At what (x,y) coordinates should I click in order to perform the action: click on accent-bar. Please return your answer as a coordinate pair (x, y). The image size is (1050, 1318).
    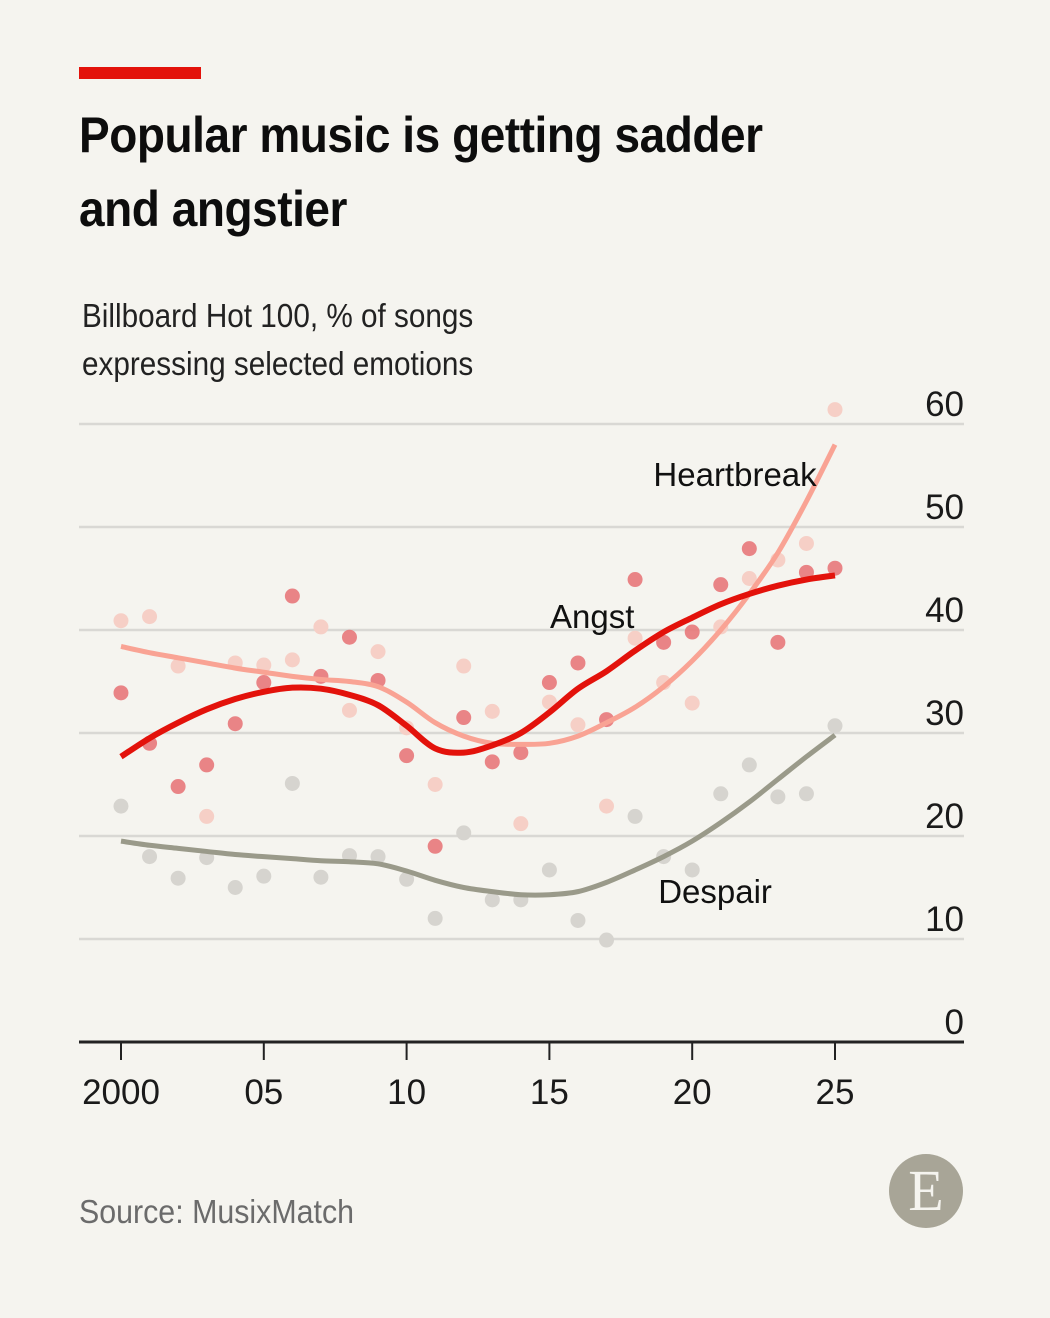
    Looking at the image, I should click on (140, 73).